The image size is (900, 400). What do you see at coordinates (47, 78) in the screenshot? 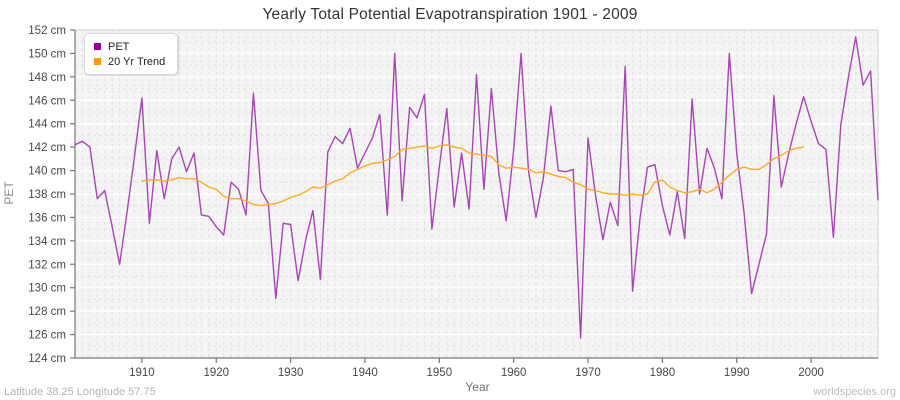
I see `y-tick-label: 148 cm` at bounding box center [47, 78].